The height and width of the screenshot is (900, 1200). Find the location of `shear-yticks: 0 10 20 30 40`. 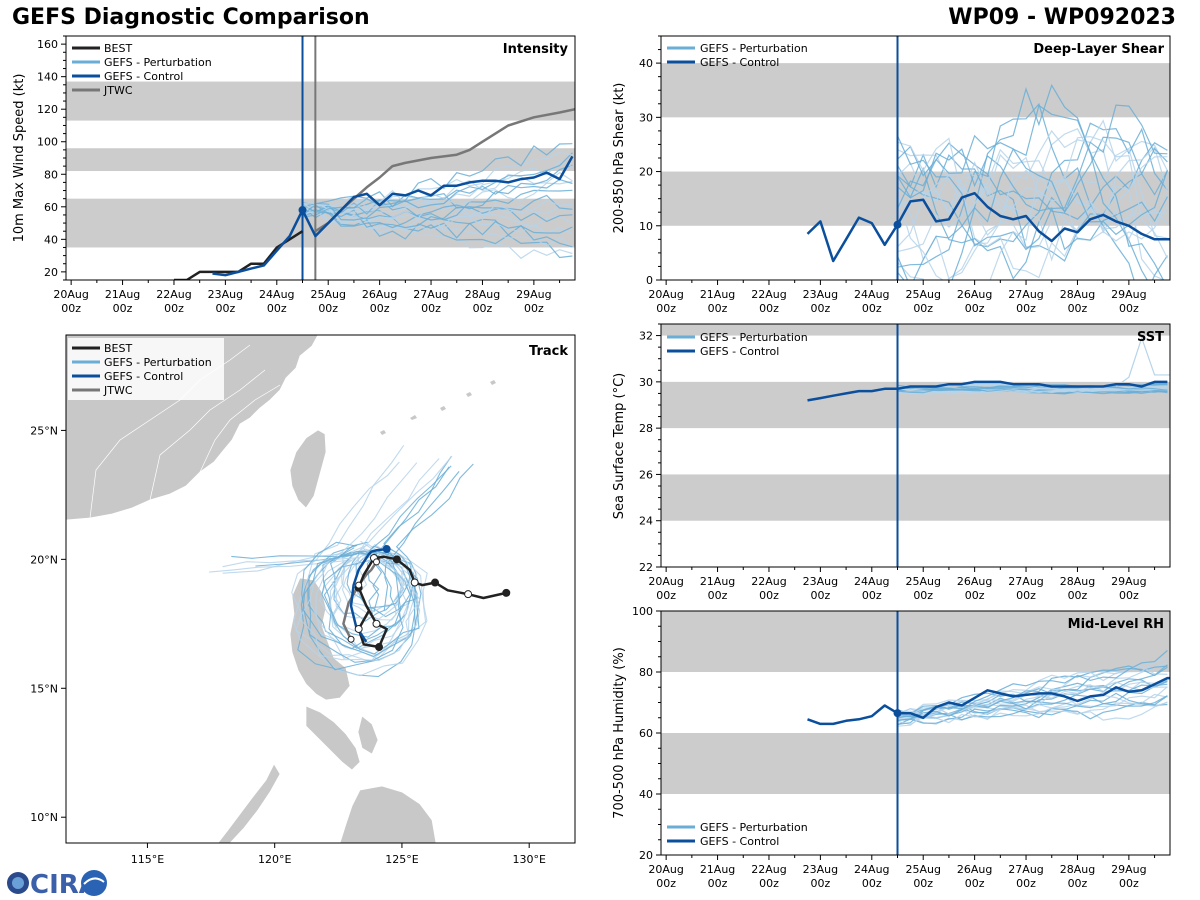

shear-yticks: 0 10 20 30 40 is located at coordinates (650, 161).